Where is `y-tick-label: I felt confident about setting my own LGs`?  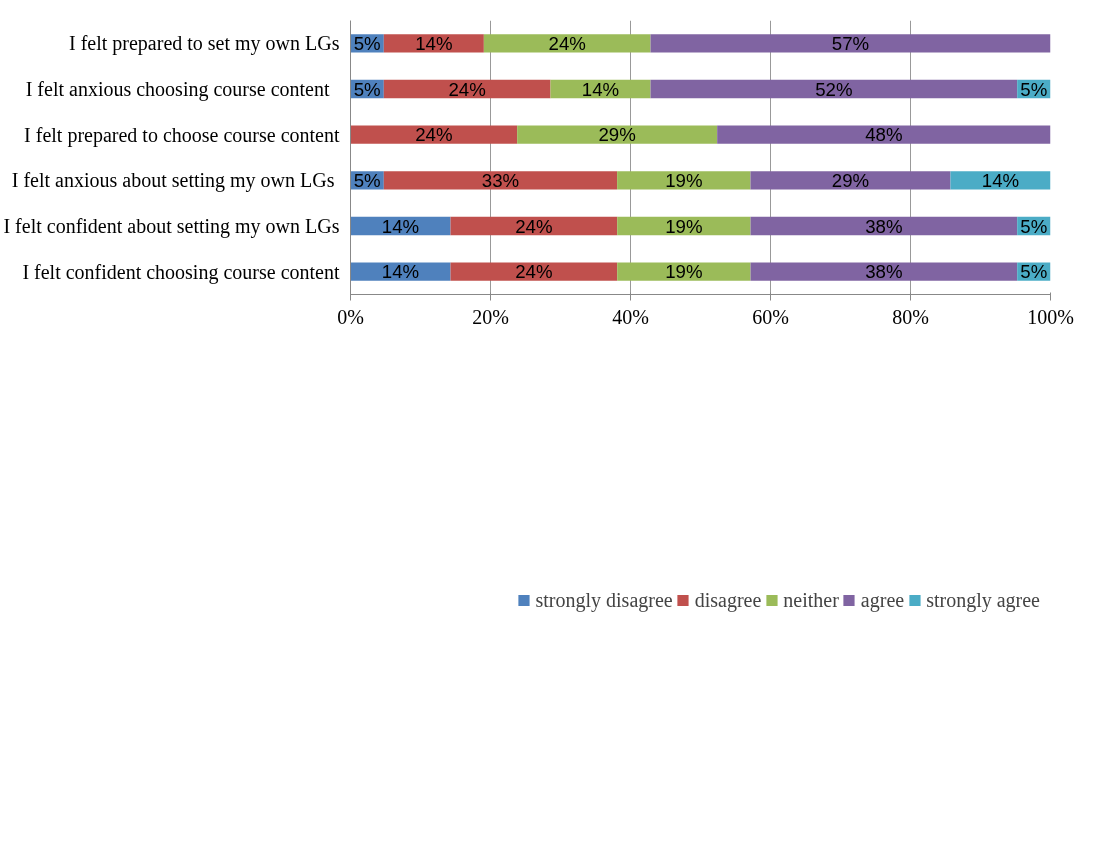 y-tick-label: I felt confident about setting my own LGs is located at coordinates (171, 226).